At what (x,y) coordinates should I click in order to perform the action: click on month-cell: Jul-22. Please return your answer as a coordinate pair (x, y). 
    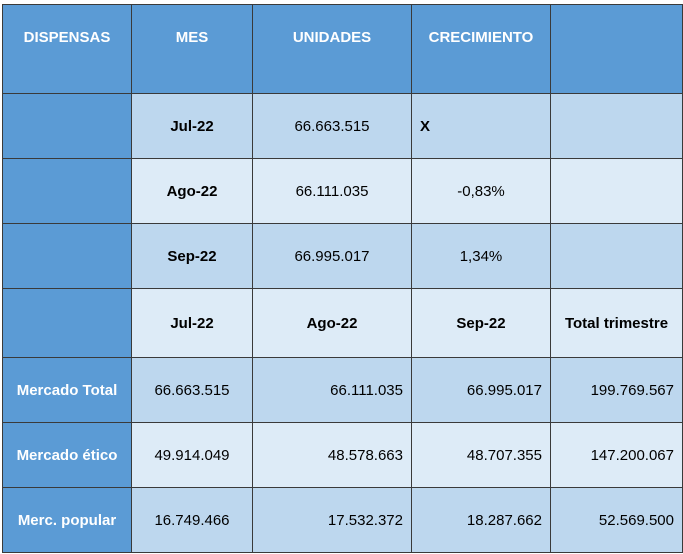
    Looking at the image, I should click on (192, 126).